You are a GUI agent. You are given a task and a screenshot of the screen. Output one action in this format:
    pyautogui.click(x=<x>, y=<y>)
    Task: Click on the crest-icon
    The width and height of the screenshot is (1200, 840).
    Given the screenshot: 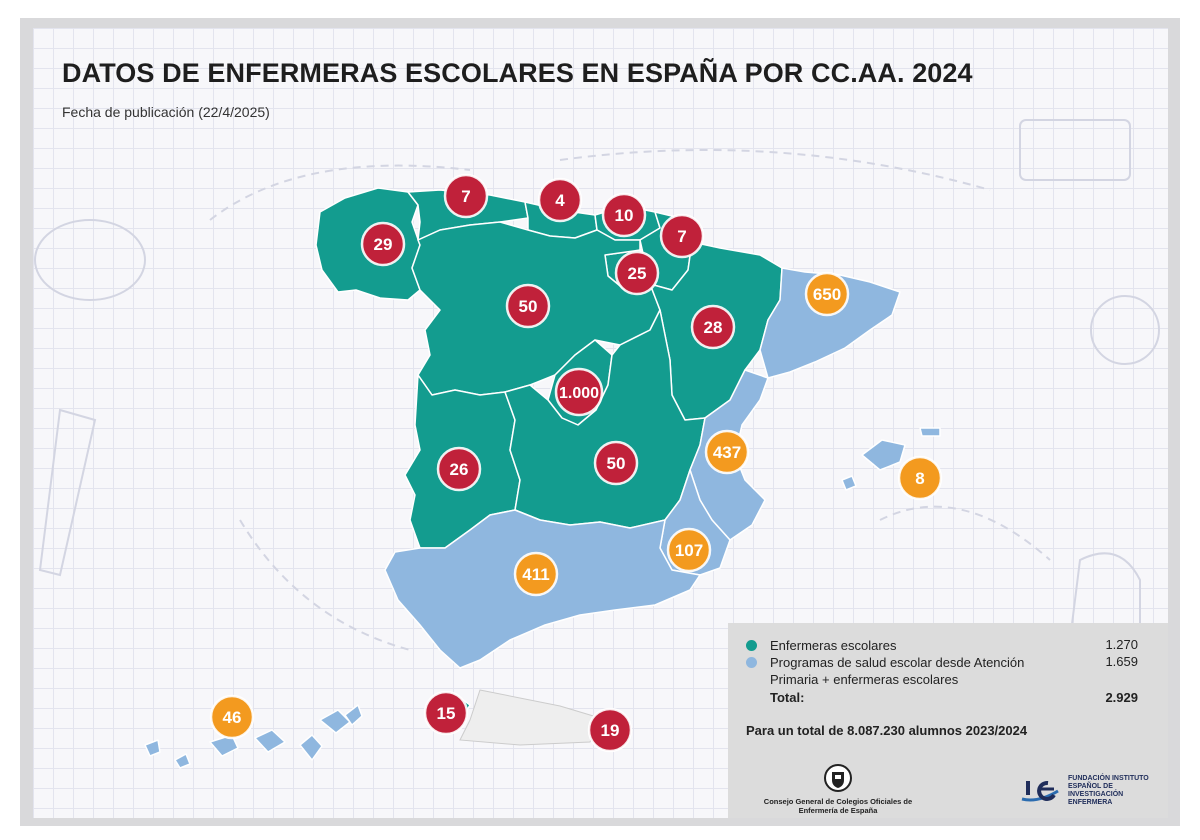 What is the action you would take?
    pyautogui.click(x=838, y=778)
    